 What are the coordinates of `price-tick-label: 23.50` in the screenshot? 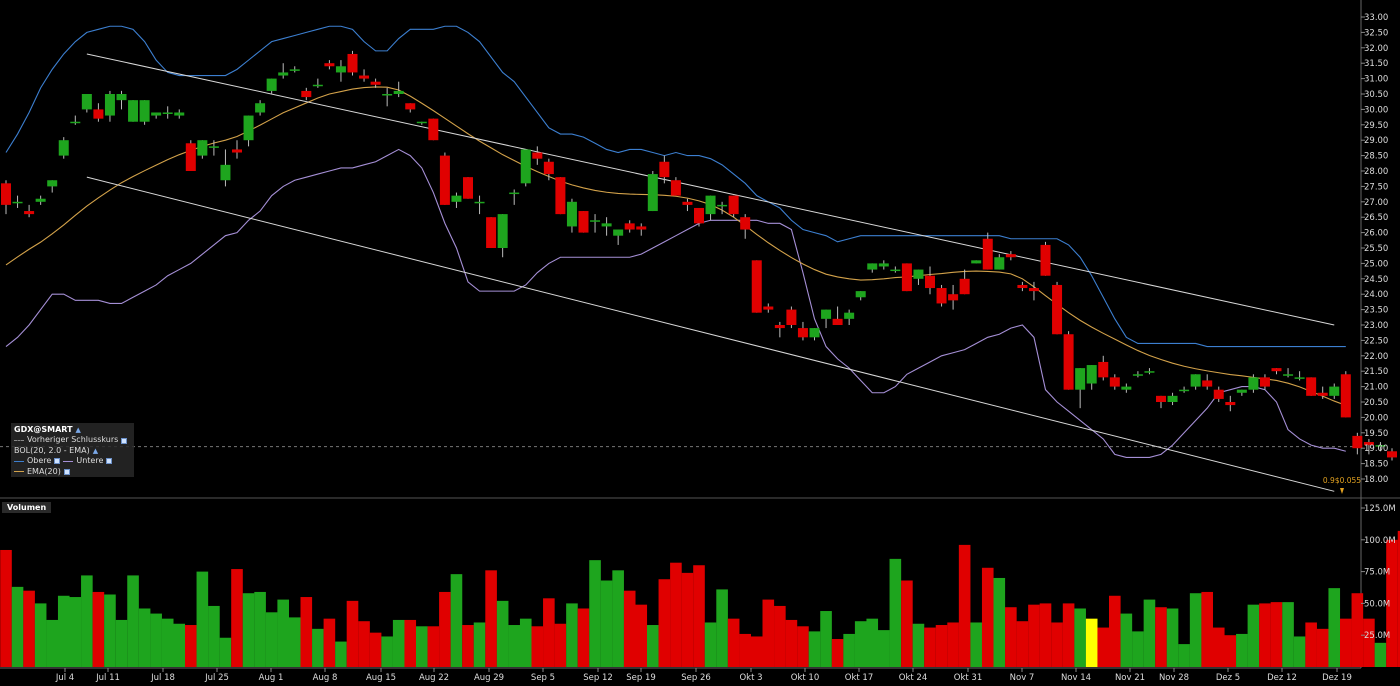 It's located at (1376, 311).